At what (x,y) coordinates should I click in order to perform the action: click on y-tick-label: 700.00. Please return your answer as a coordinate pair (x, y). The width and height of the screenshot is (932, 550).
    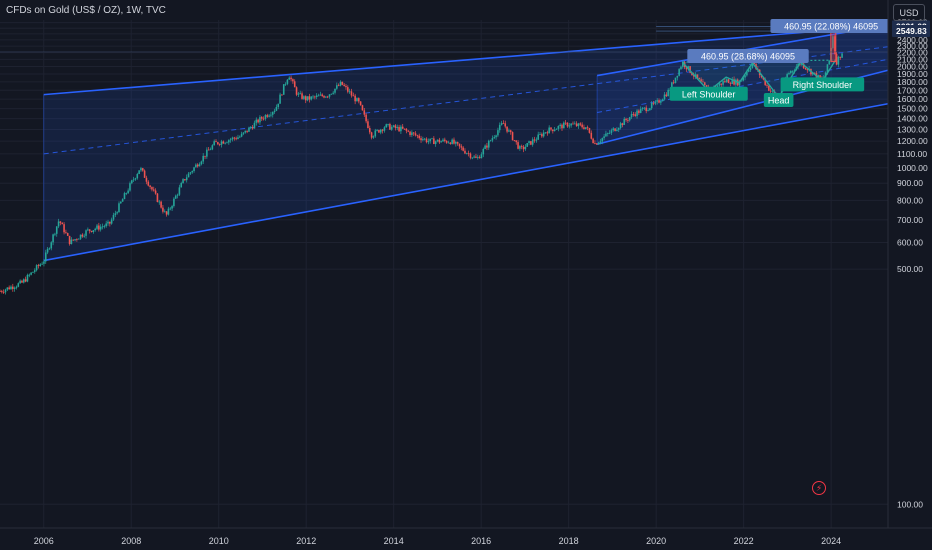
    Looking at the image, I should click on (910, 220).